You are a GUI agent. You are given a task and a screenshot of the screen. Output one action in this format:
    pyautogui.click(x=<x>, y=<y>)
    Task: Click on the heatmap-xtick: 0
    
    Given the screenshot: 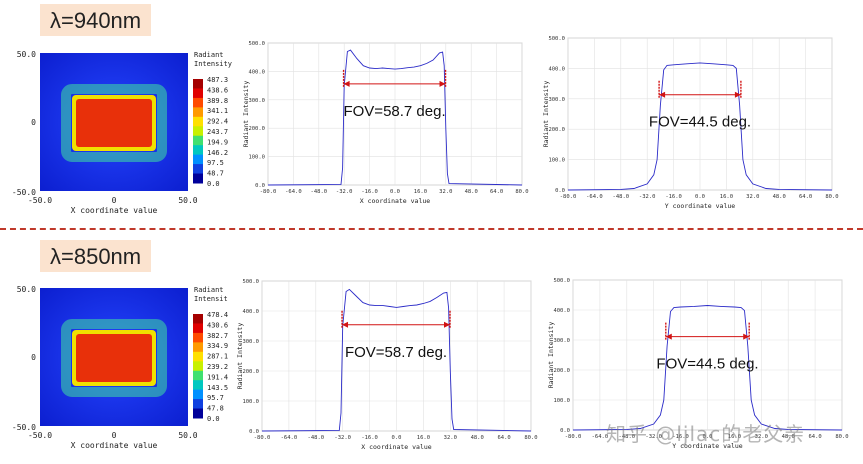 What is the action you would take?
    pyautogui.click(x=114, y=435)
    